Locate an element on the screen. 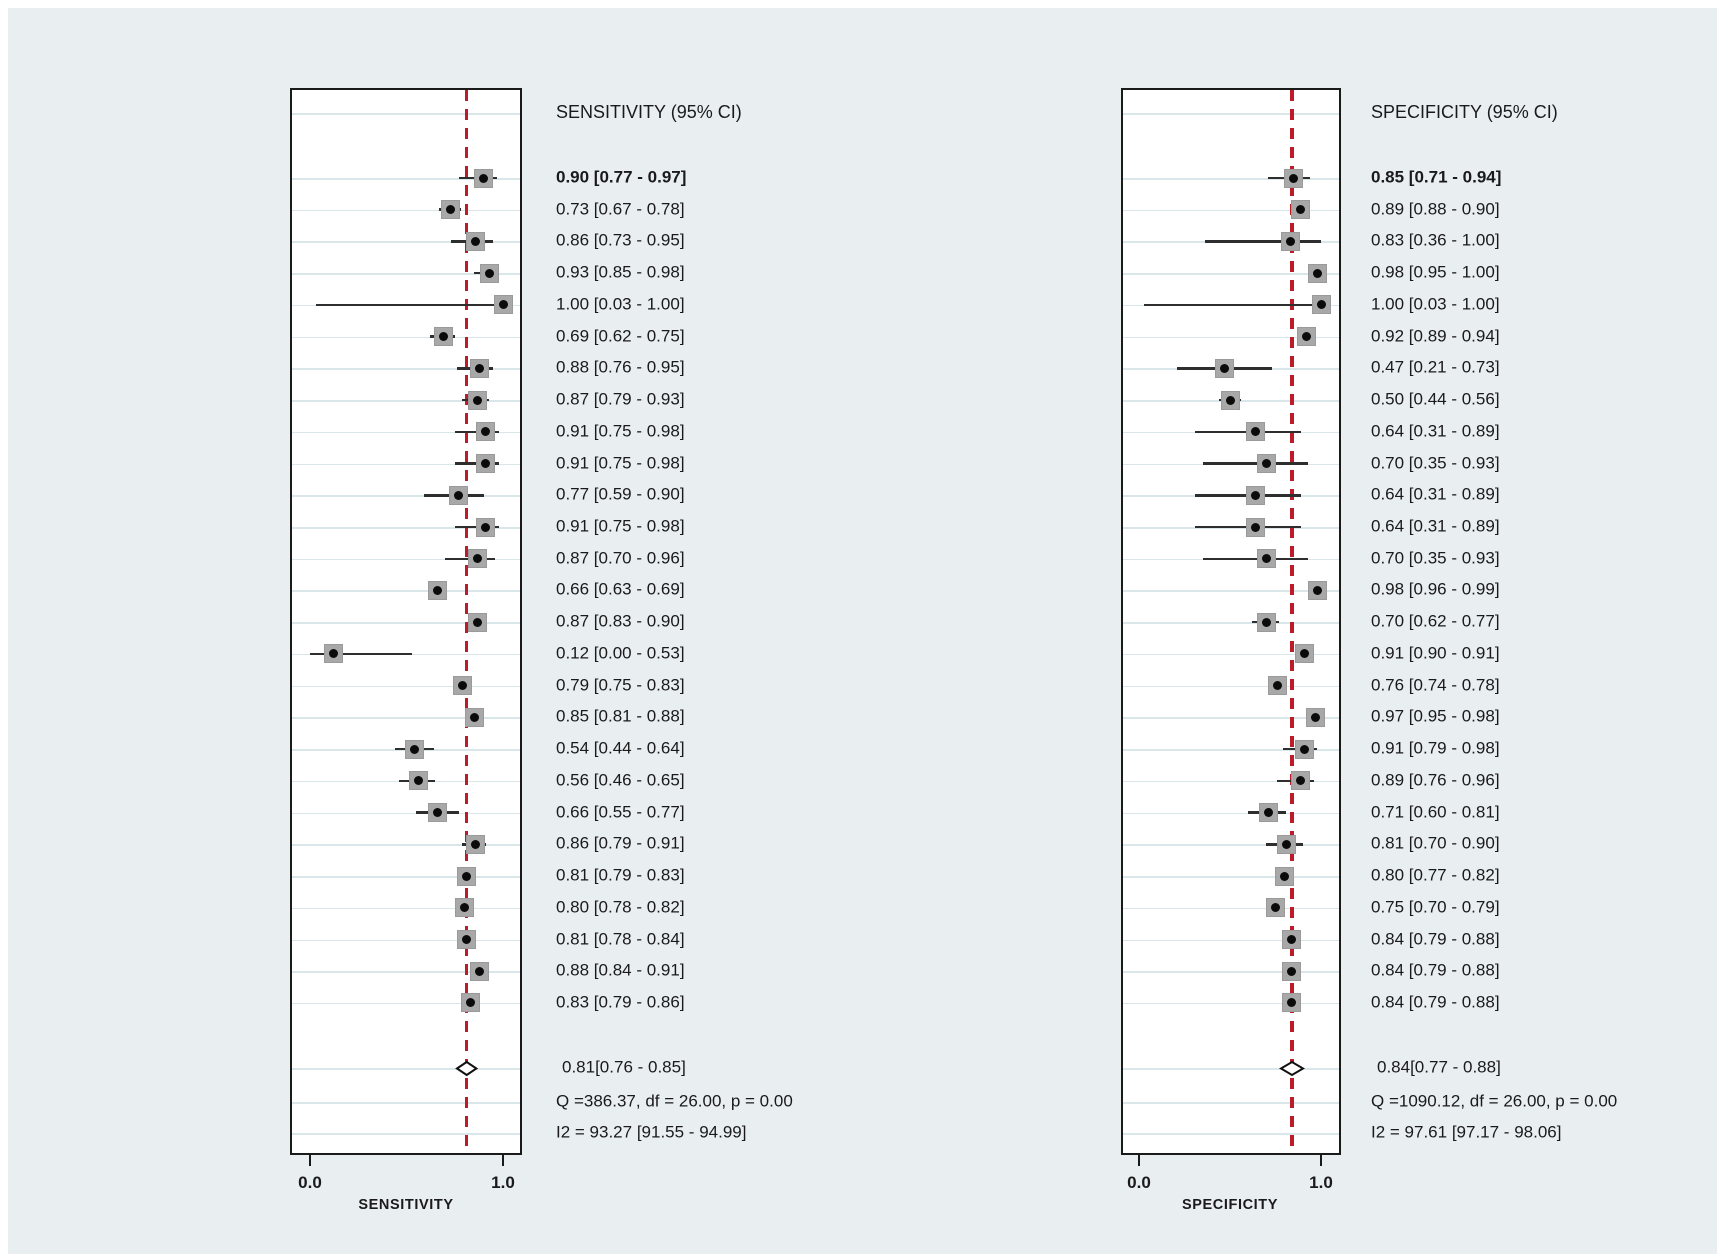 This screenshot has height=1254, width=1725. study-row-label: 0.79 [0.75 - 0.83] is located at coordinates (620, 685).